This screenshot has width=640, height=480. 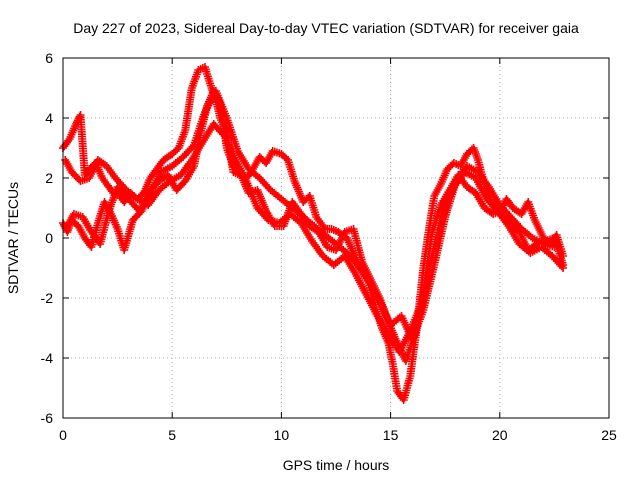 I want to click on y-tick-label: 0, so click(x=49, y=238).